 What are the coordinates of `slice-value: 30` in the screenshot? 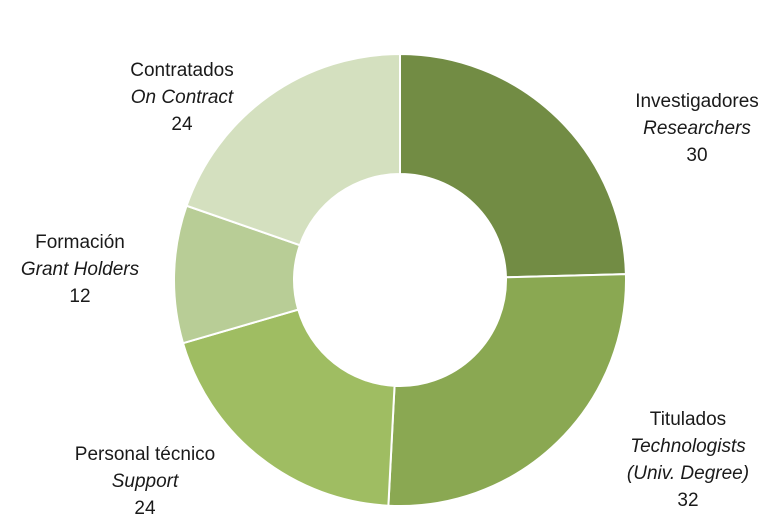 It's located at (697, 155).